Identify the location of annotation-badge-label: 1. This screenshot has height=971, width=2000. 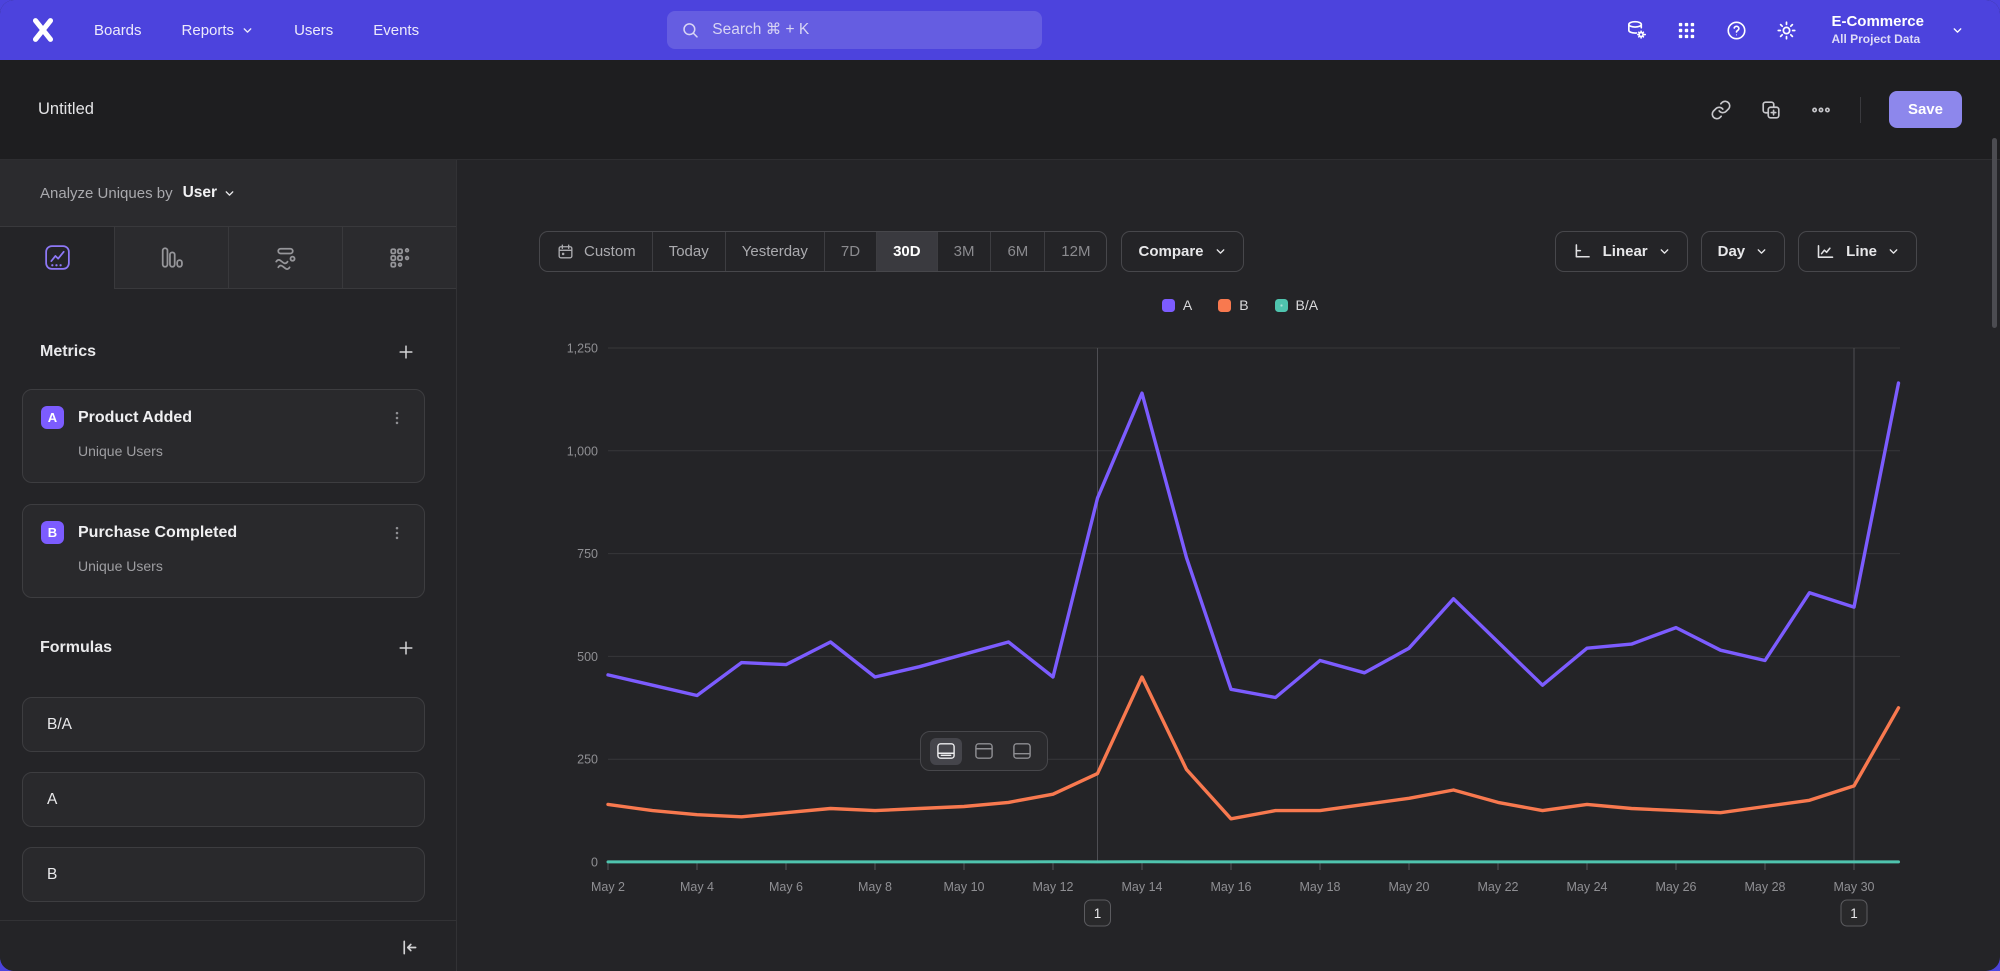
(1098, 913).